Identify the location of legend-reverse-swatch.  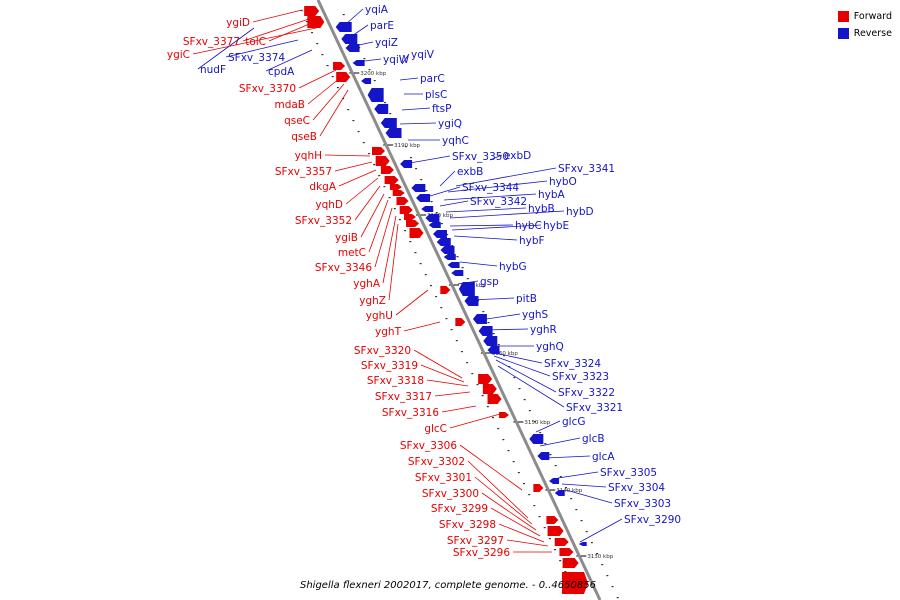
(843, 33).